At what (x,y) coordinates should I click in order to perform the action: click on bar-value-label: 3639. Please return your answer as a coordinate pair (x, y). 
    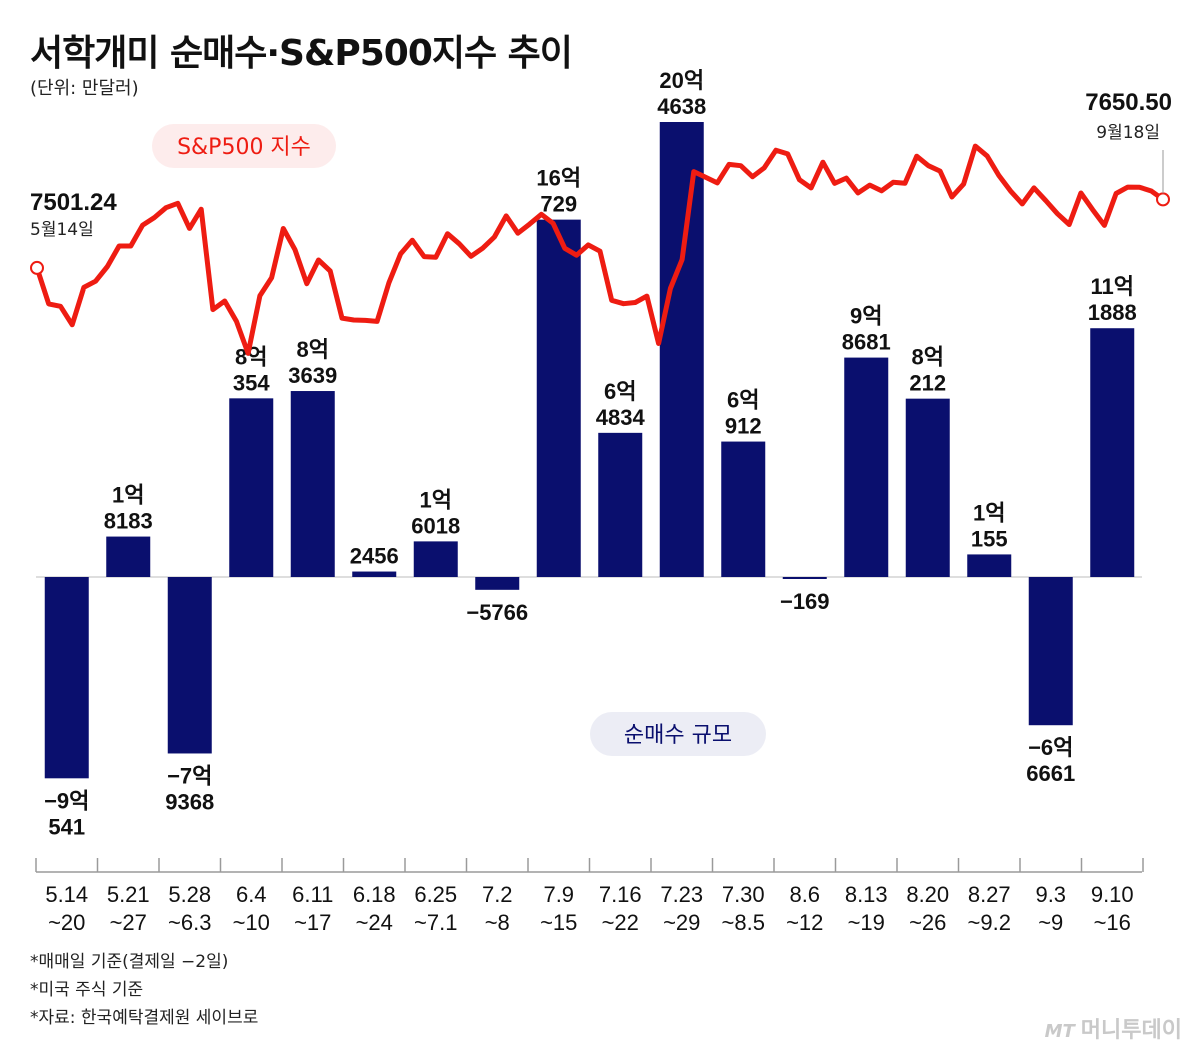
    Looking at the image, I should click on (312, 375).